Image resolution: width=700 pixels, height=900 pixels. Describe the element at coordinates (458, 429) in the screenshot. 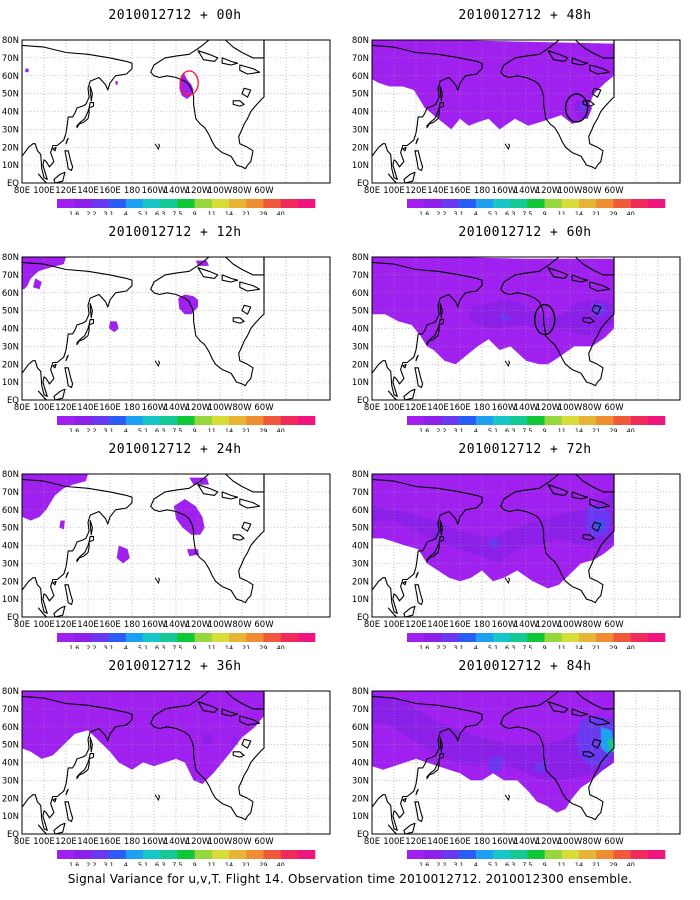

I see `colorbar-label: 3.1` at that location.